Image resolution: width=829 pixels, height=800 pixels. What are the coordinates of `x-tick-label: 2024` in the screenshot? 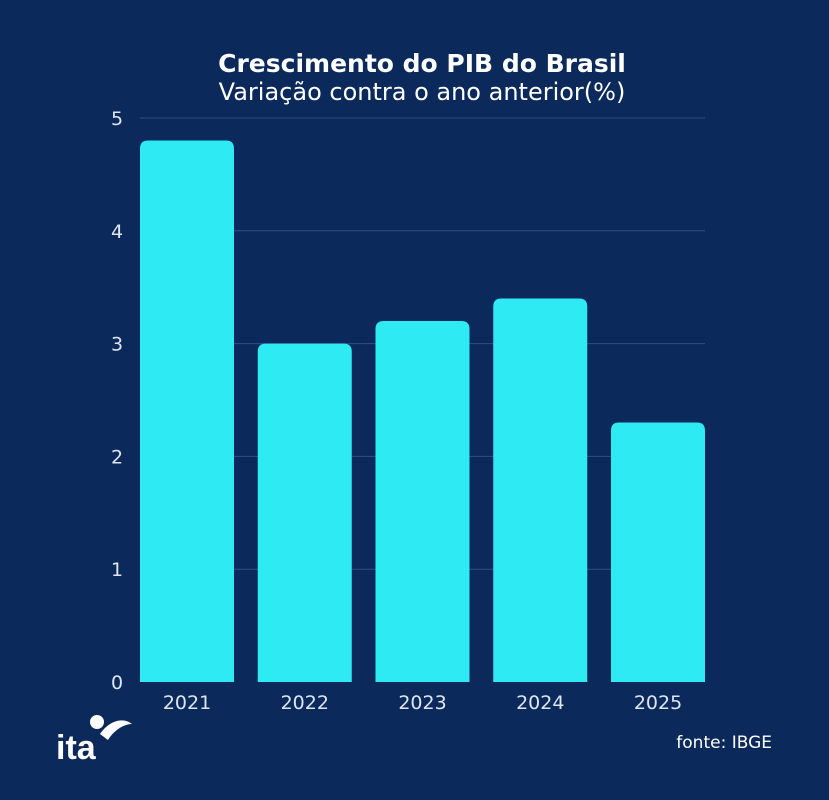 It's located at (540, 703).